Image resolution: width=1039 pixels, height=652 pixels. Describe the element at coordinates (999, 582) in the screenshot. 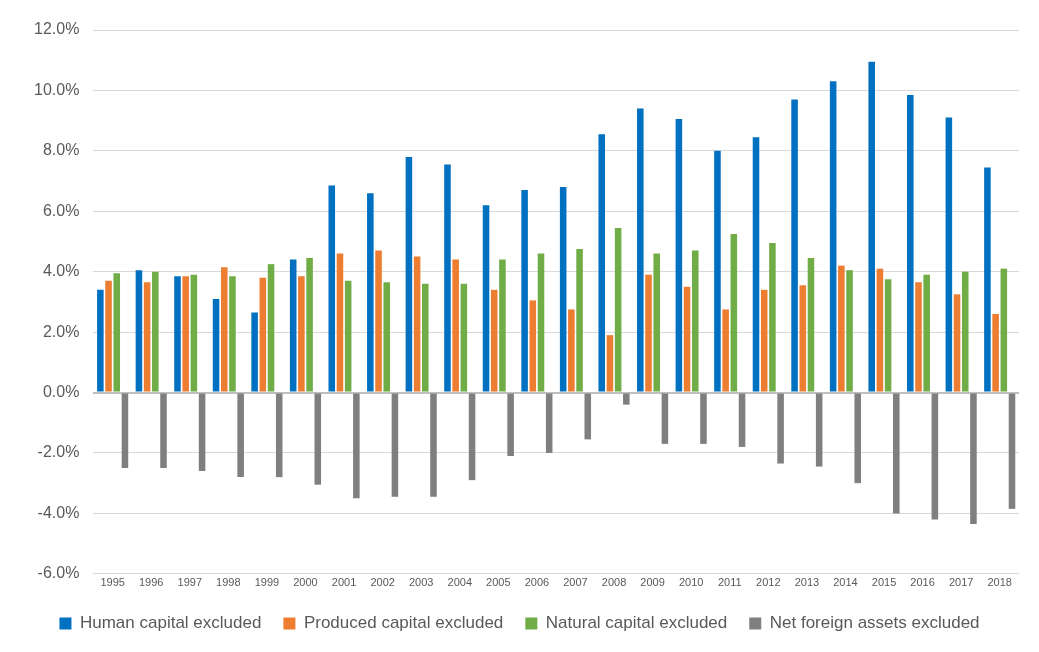

I see `x-tick-label: 2018` at that location.